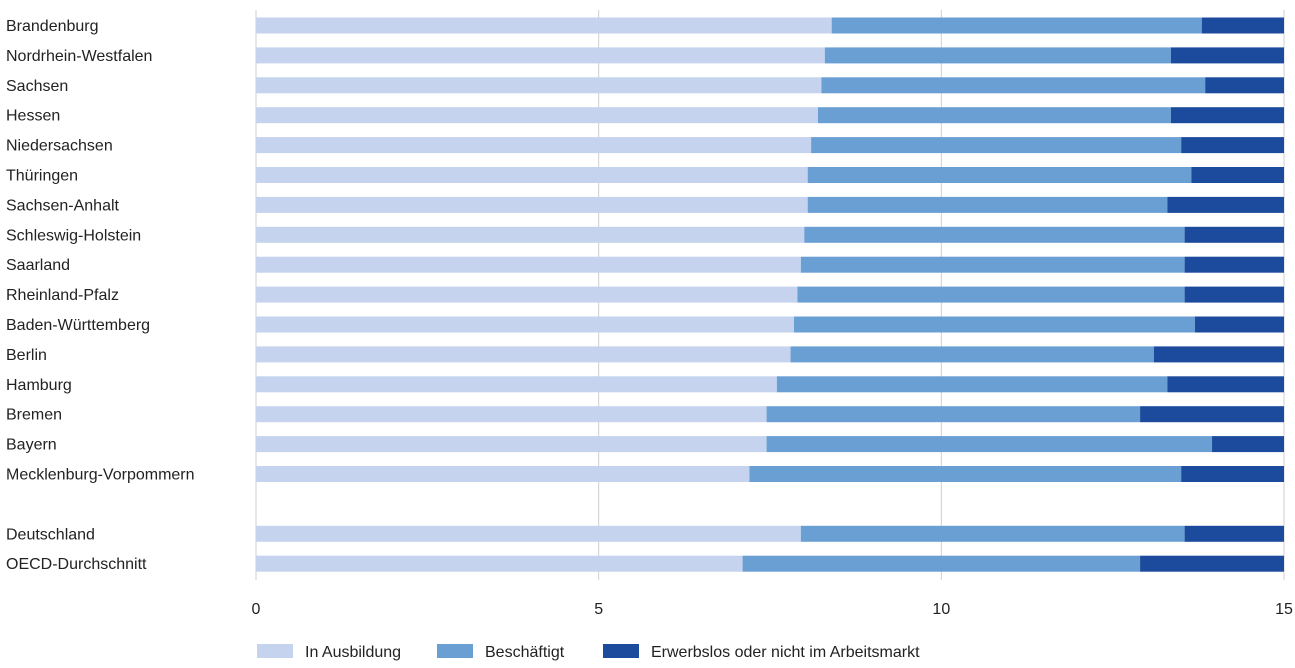 This screenshot has width=1295, height=668. I want to click on category-label: Niedersachsen, so click(59, 146).